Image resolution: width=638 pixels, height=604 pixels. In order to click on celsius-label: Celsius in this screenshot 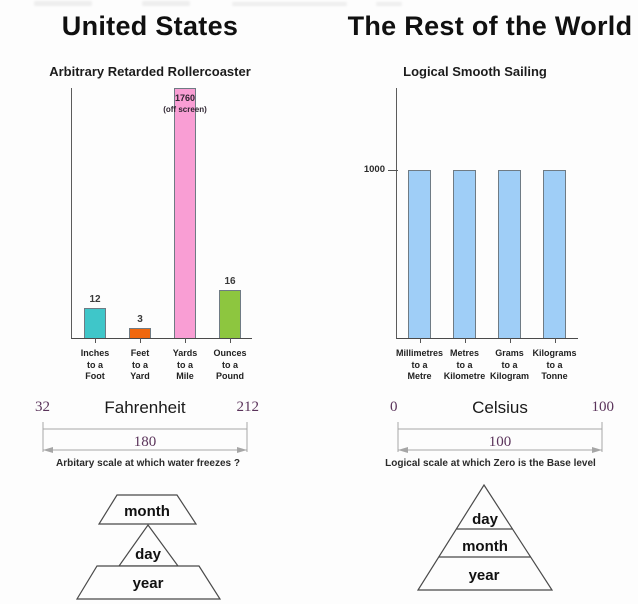, I will do `click(500, 407)`.